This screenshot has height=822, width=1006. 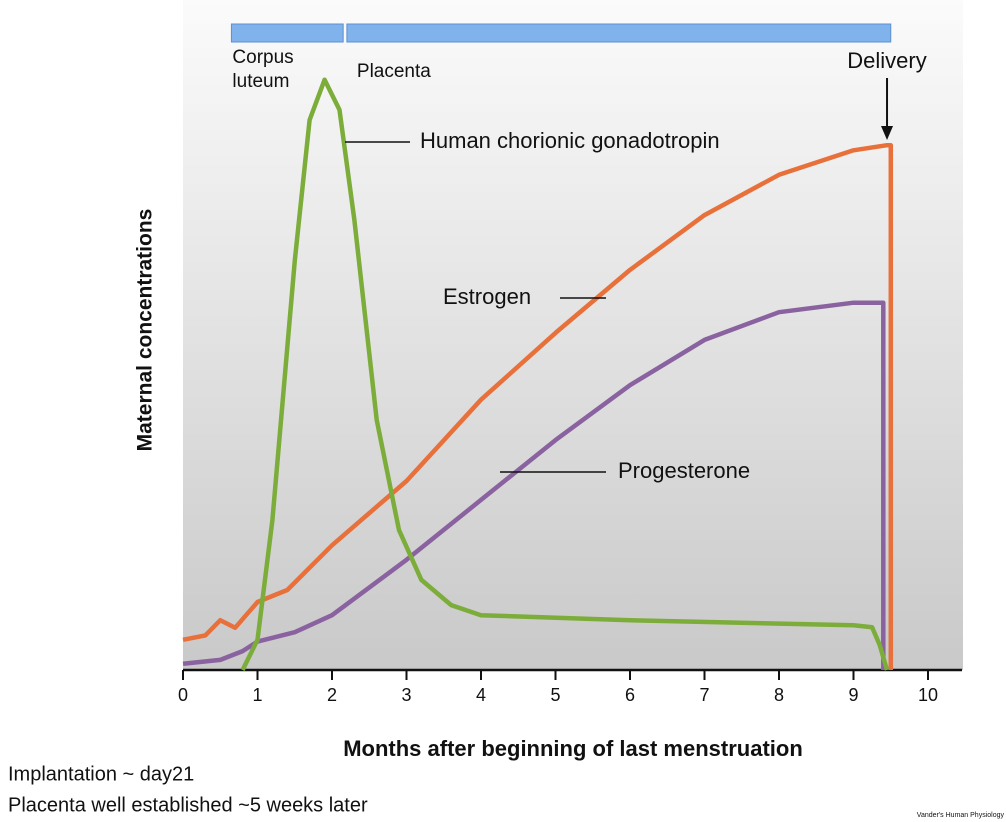 What do you see at coordinates (704, 695) in the screenshot?
I see `x-tick-label: 7` at bounding box center [704, 695].